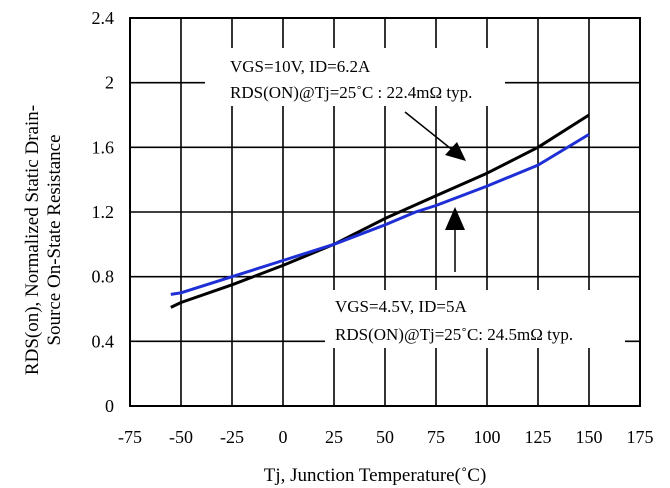 The height and width of the screenshot is (488, 670). I want to click on y-tick-labels: 0 0.4 0.8 1.2 1.6 2 2.4, so click(103, 212).